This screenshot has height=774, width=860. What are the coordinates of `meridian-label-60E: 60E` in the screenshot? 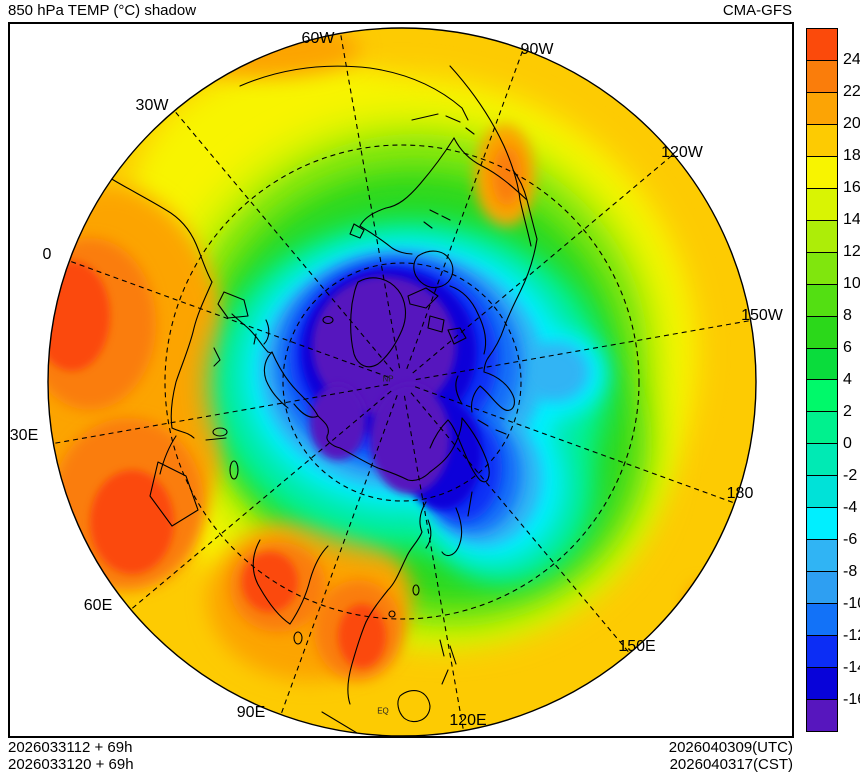 It's located at (98, 605).